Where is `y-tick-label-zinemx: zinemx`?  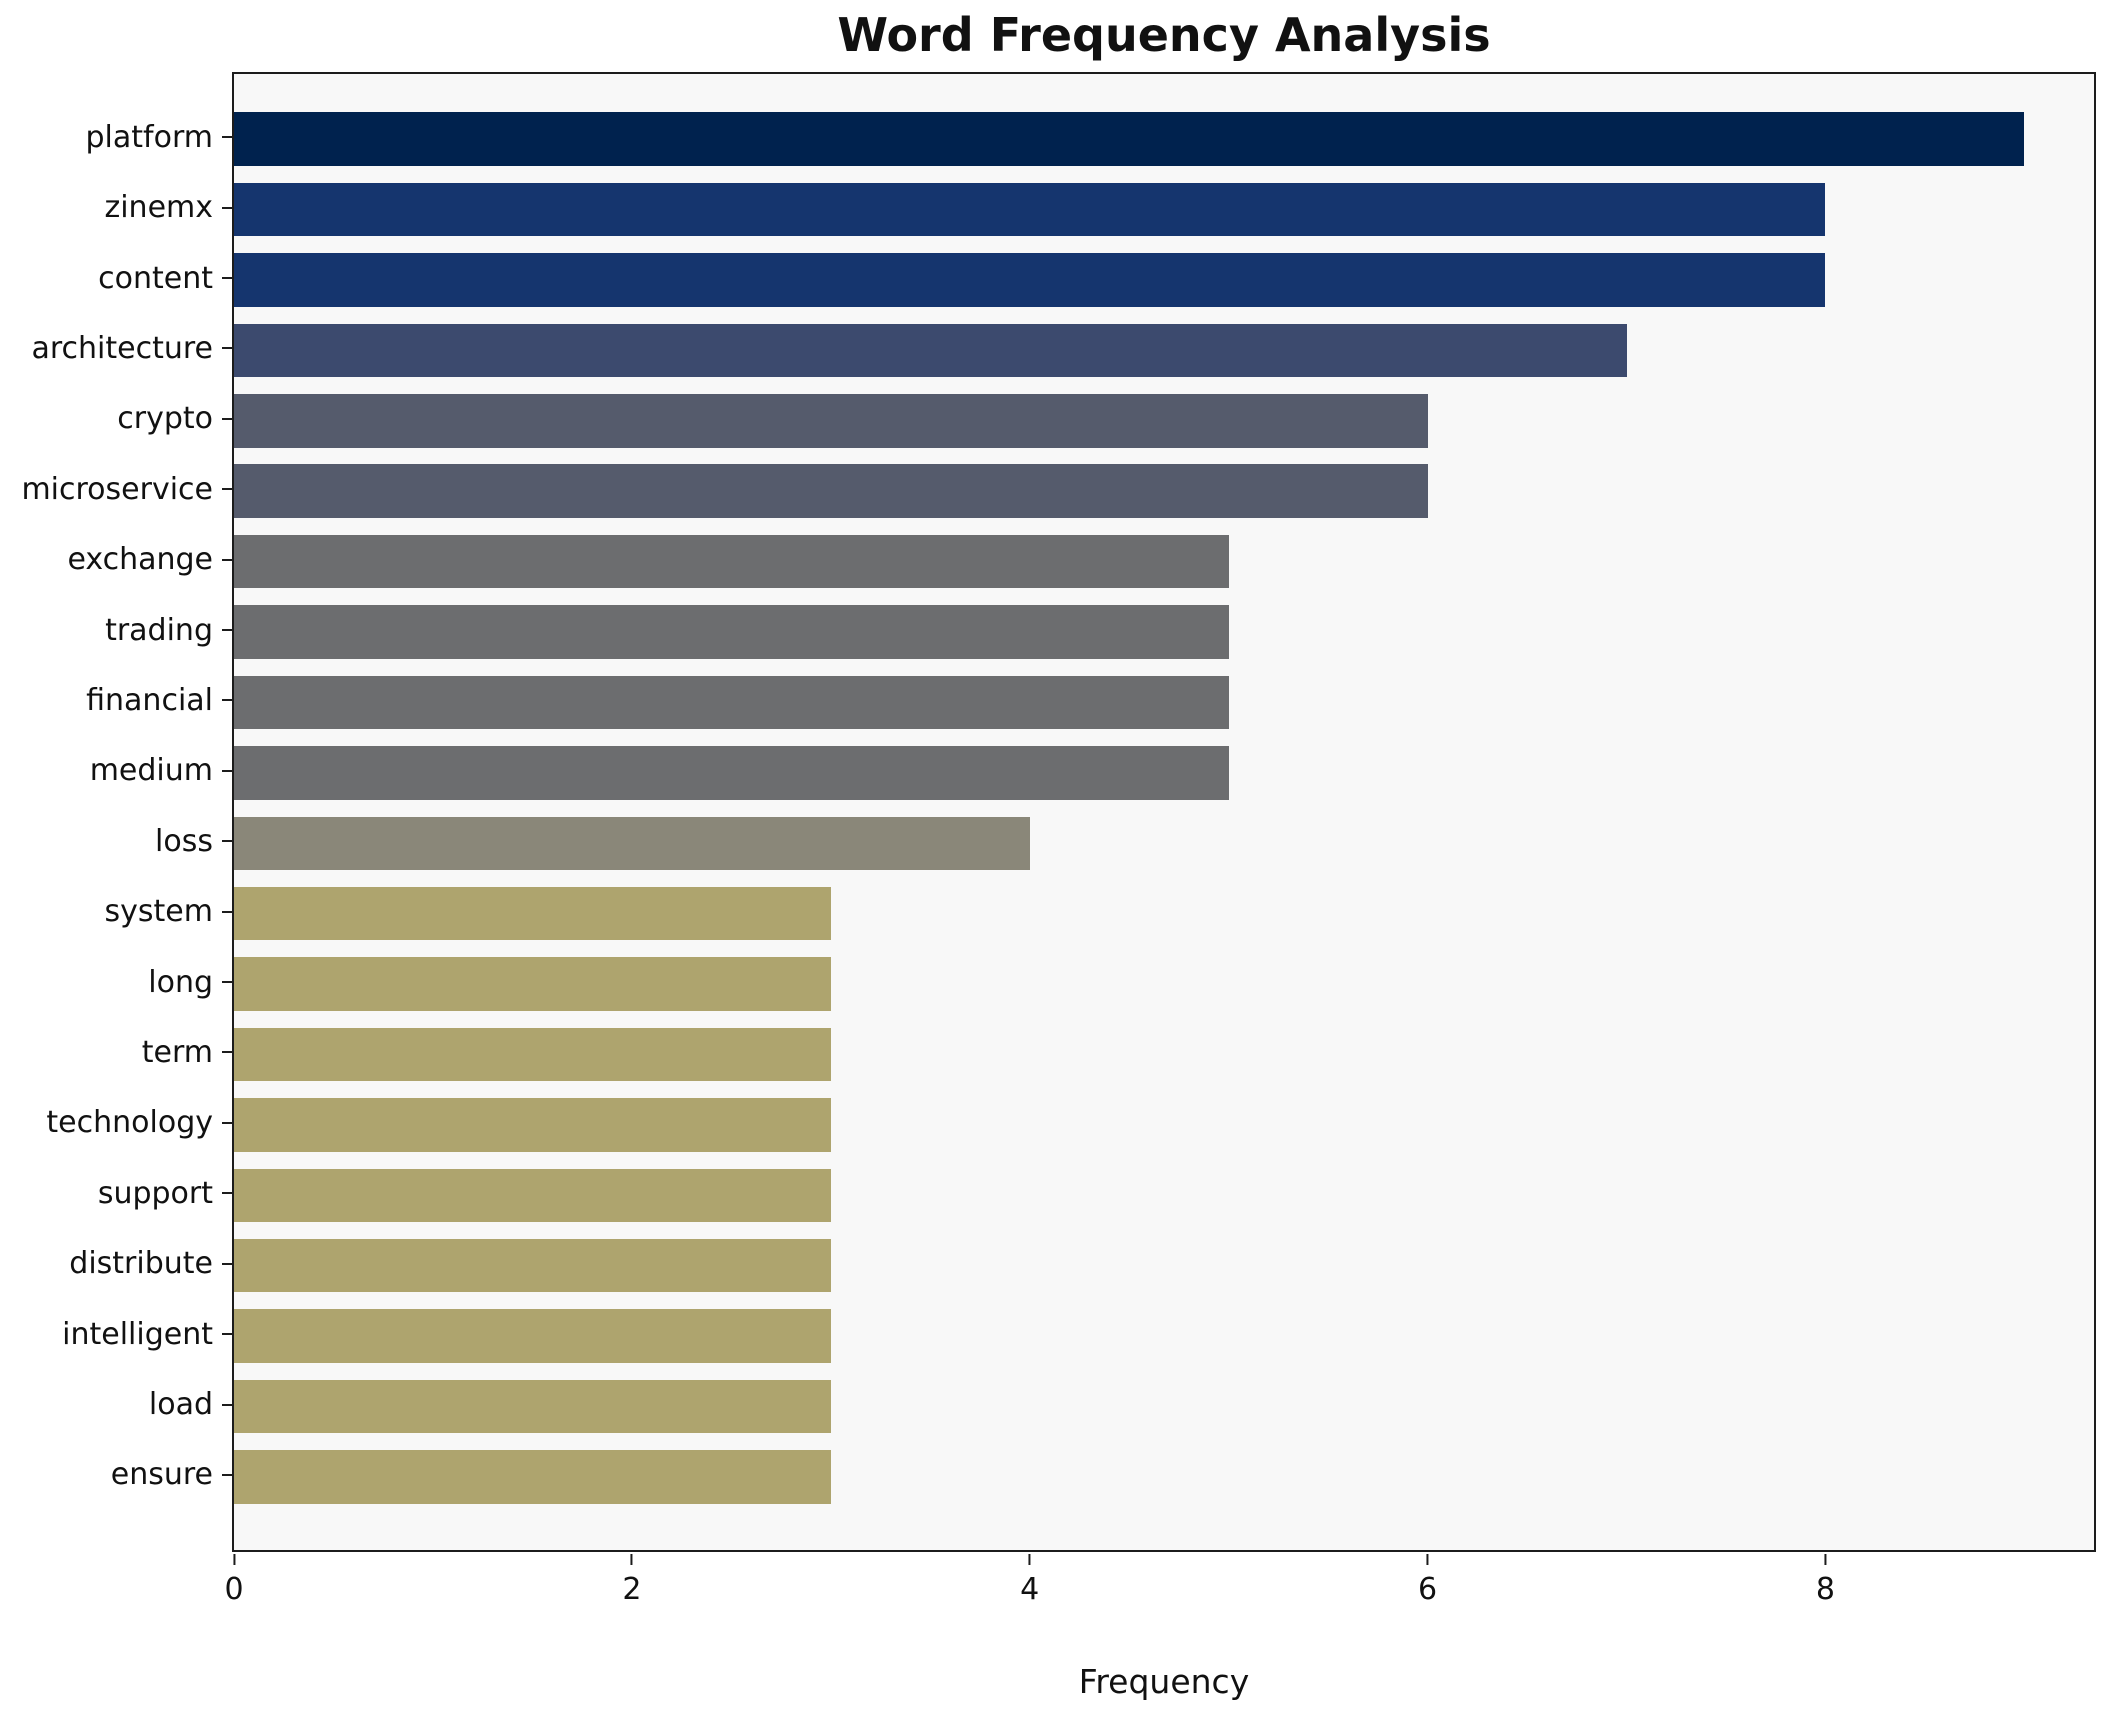
y-tick-label-zinemx: zinemx is located at coordinates (116, 207).